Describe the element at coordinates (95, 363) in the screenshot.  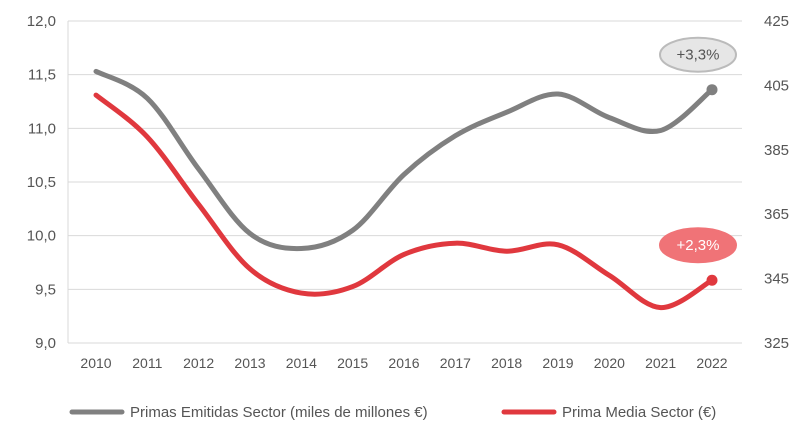
I see `x-tick-label: 2010` at that location.